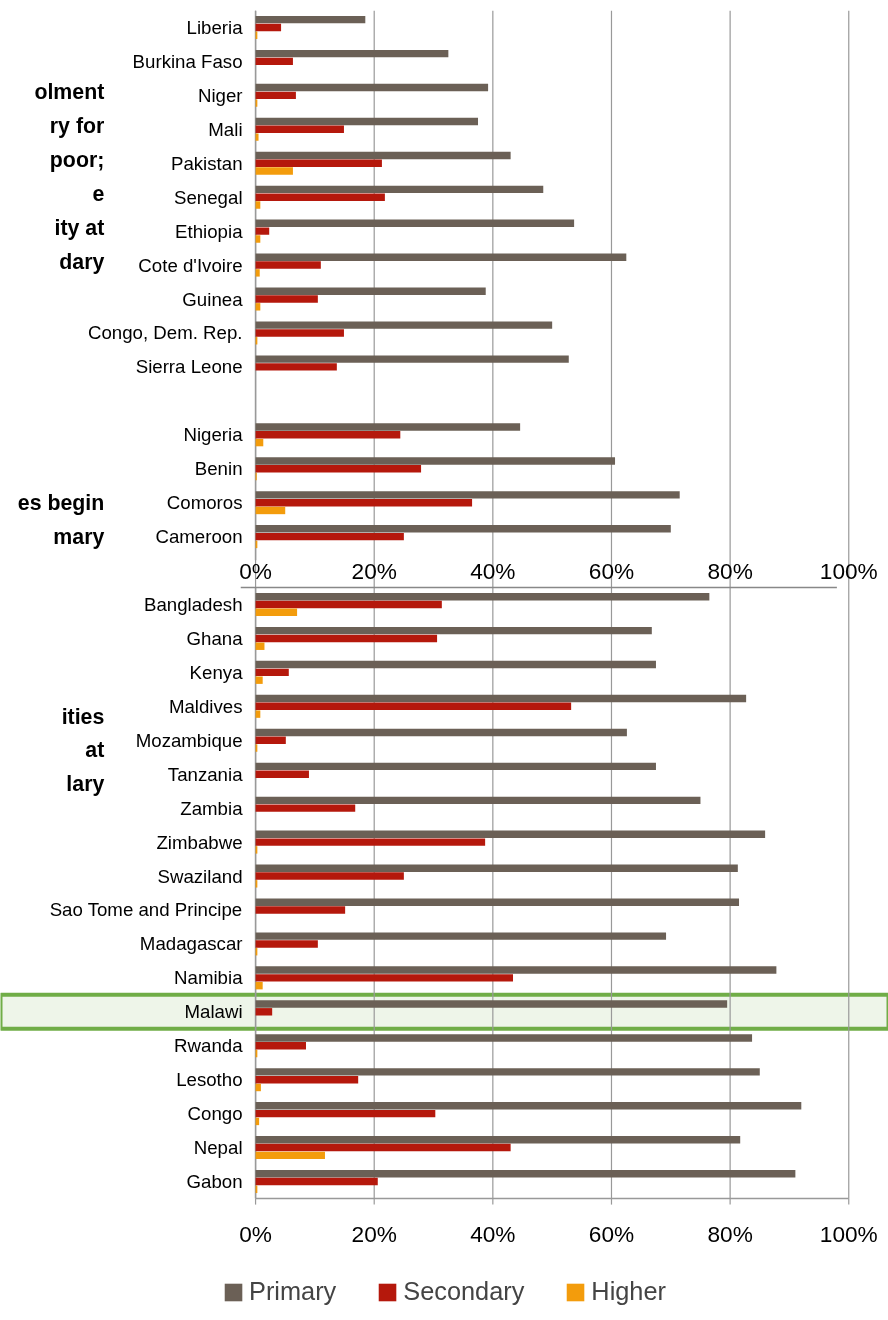  I want to click on y-tick-label: Zimbabwe, so click(199, 842).